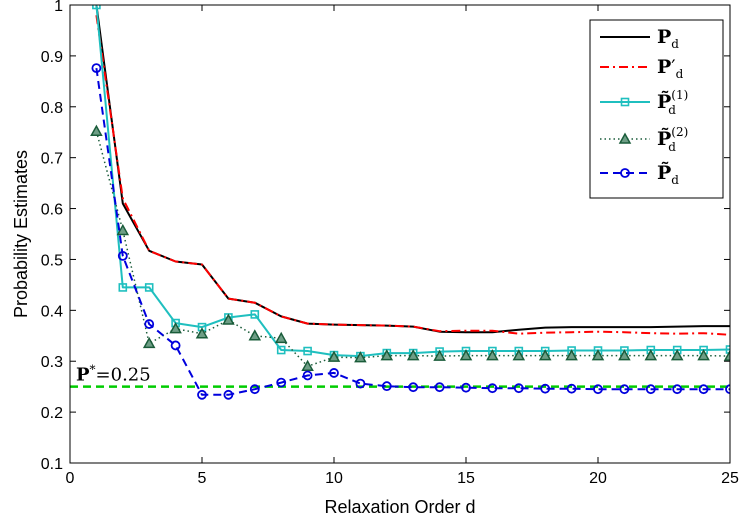 The width and height of the screenshot is (740, 519). What do you see at coordinates (399, 507) in the screenshot?
I see `x-axis-label: Relaxation Order d` at bounding box center [399, 507].